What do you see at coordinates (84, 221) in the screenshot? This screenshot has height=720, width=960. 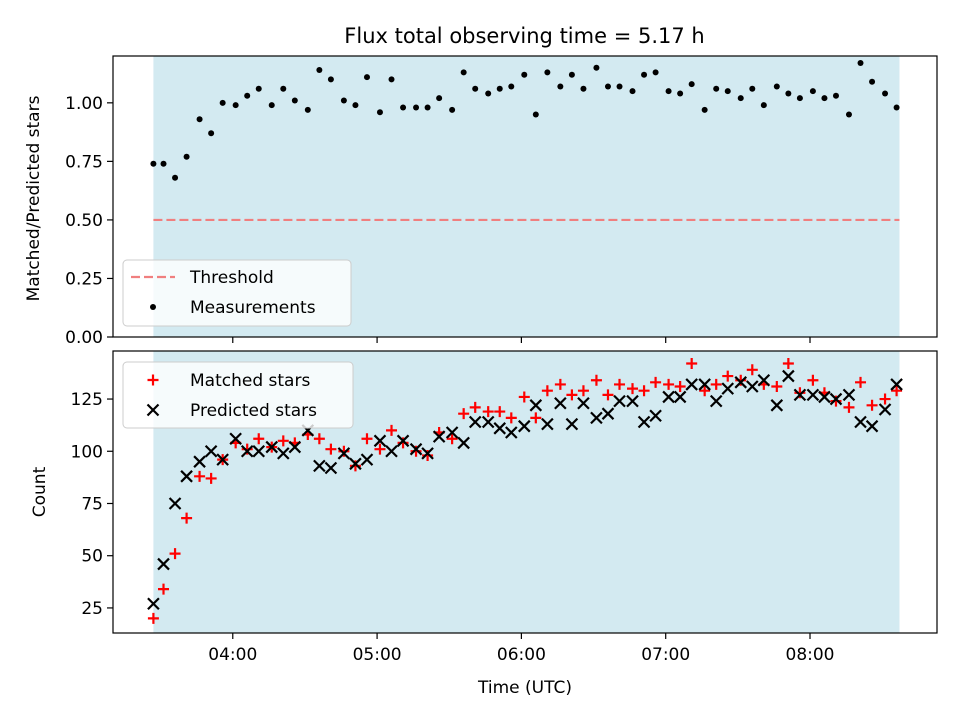 I see `top-y-tick-label: 0.50` at bounding box center [84, 221].